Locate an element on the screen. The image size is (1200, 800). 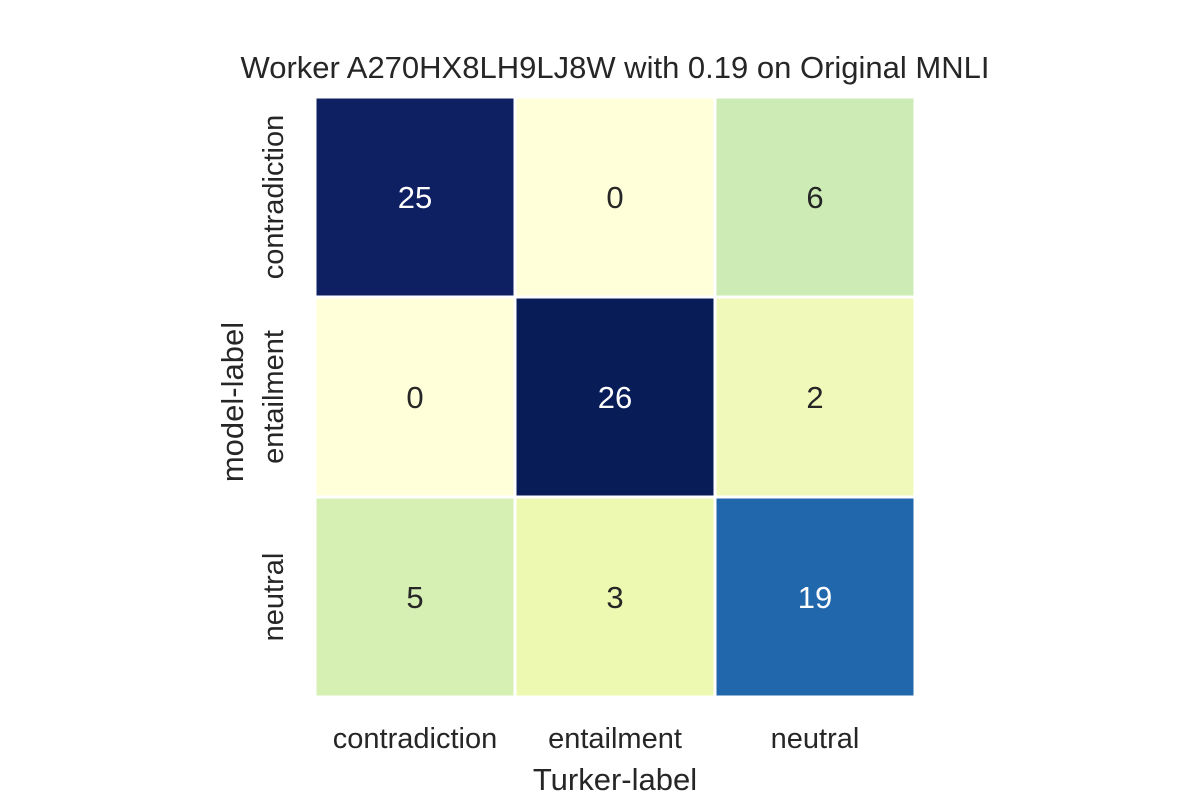
cell-value-label: 5 is located at coordinates (414, 597).